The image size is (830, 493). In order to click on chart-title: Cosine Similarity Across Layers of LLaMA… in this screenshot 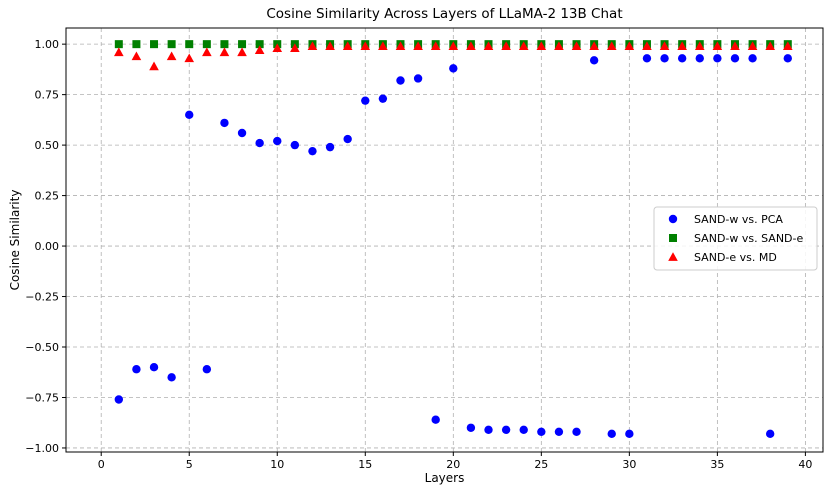, I will do `click(444, 14)`.